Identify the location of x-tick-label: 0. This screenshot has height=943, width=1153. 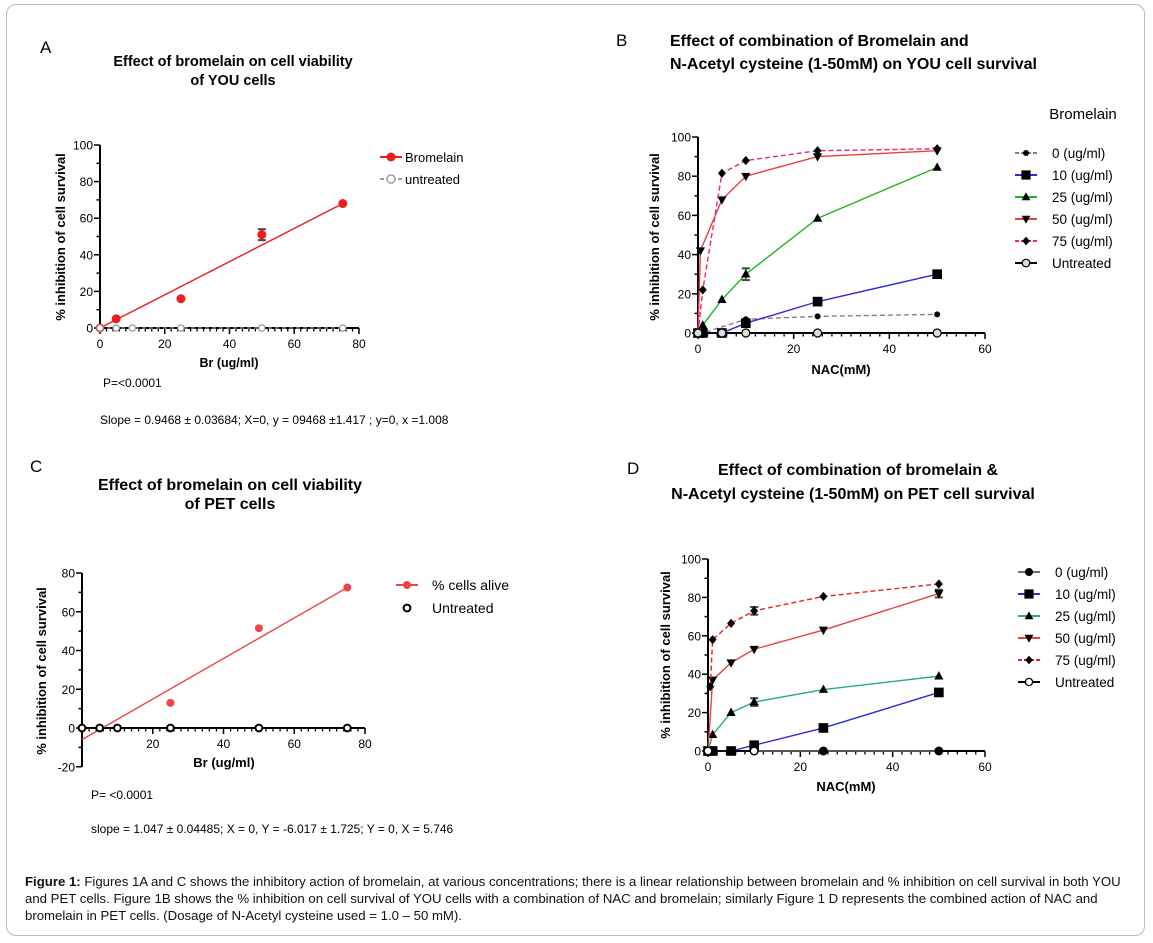
(698, 349).